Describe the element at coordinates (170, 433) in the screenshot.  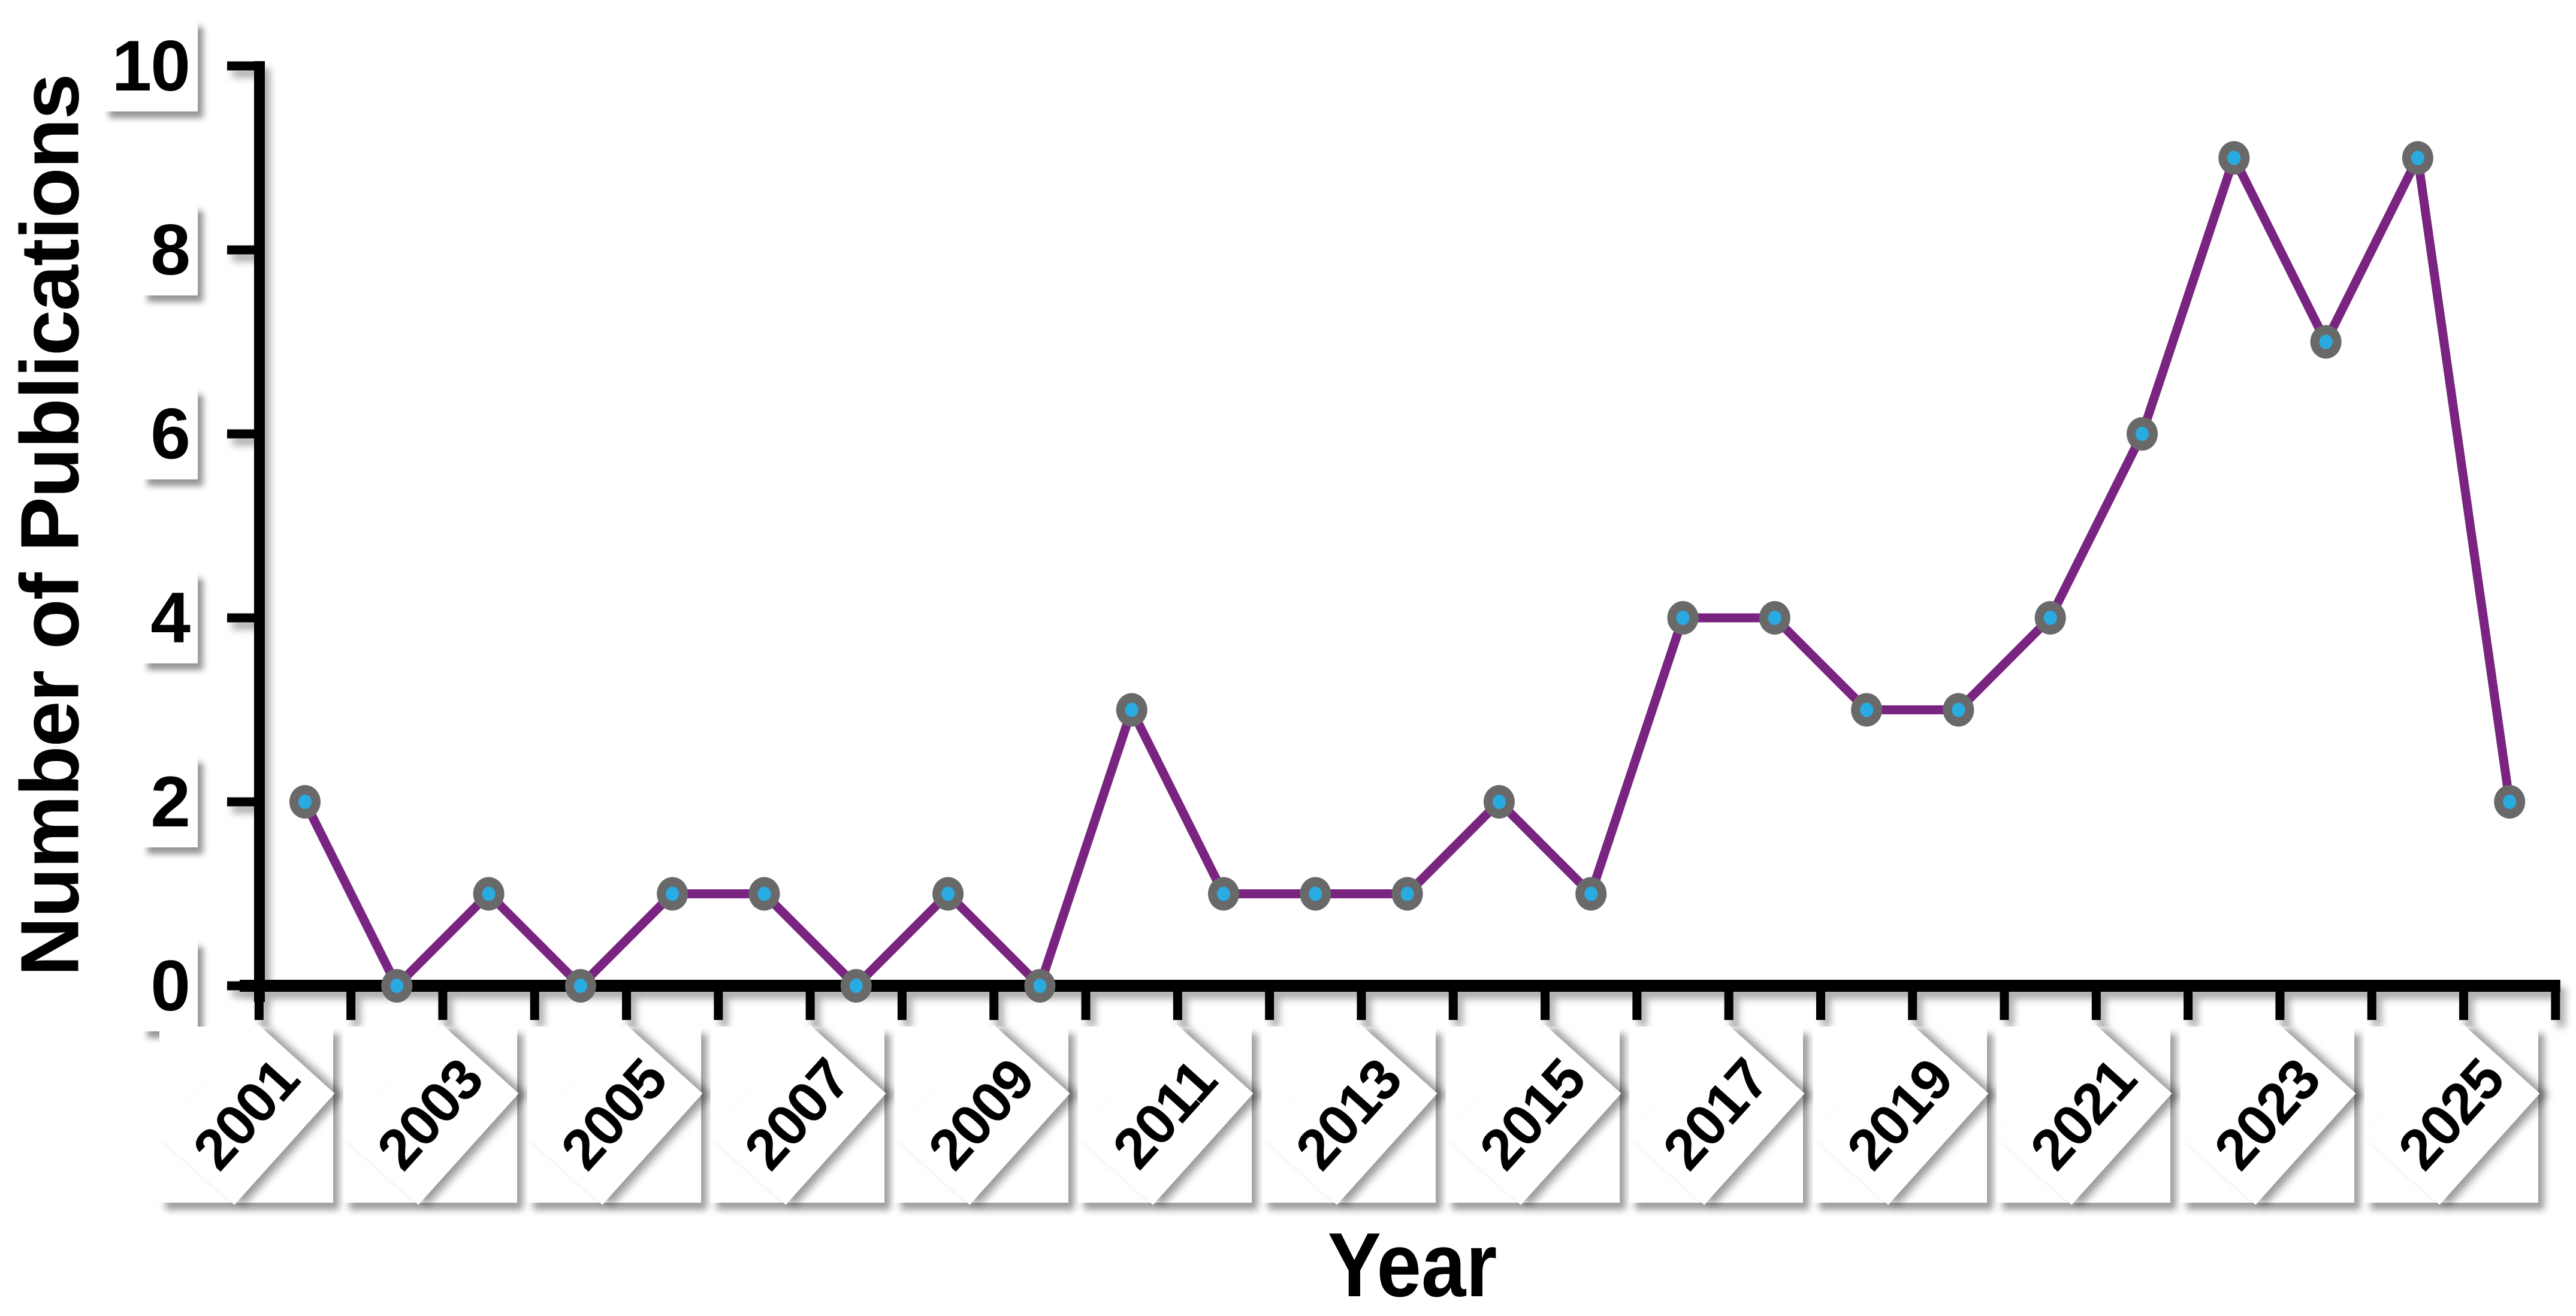
I see `y-tick-label: 6` at that location.